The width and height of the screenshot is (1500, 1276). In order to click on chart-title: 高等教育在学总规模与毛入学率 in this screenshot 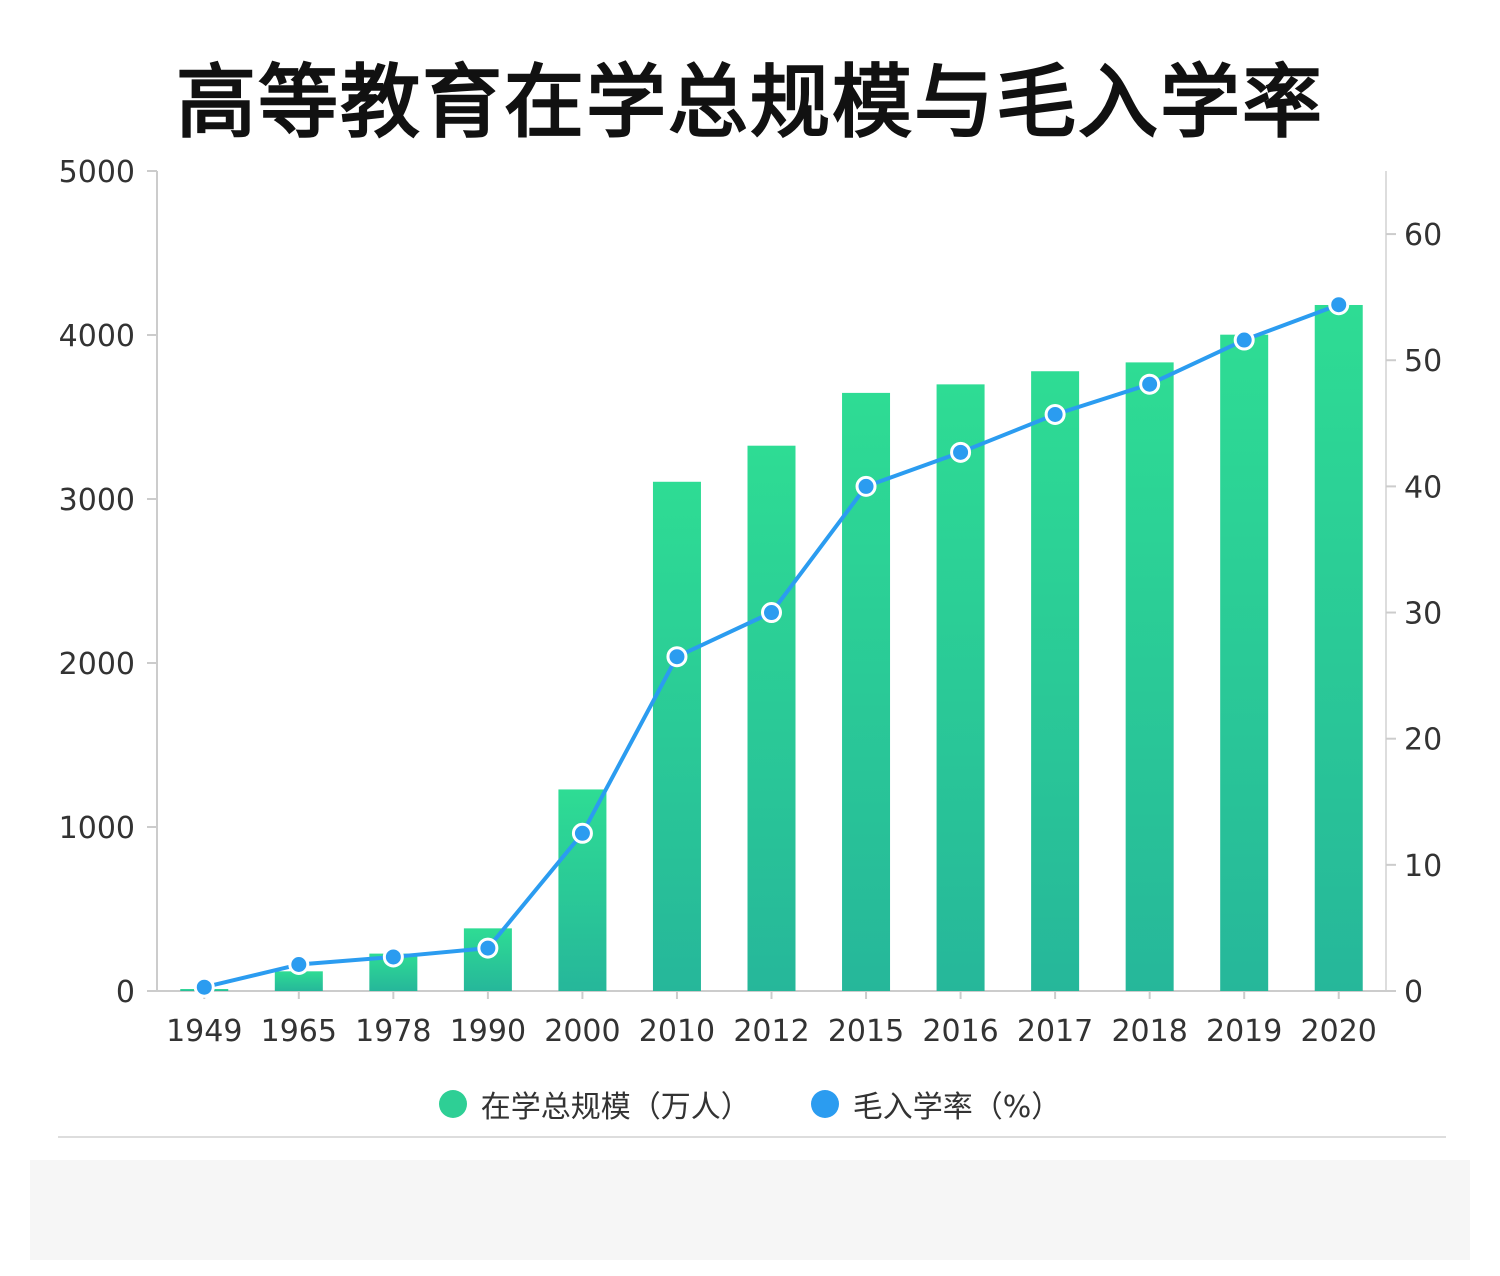, I will do `click(750, 102)`.